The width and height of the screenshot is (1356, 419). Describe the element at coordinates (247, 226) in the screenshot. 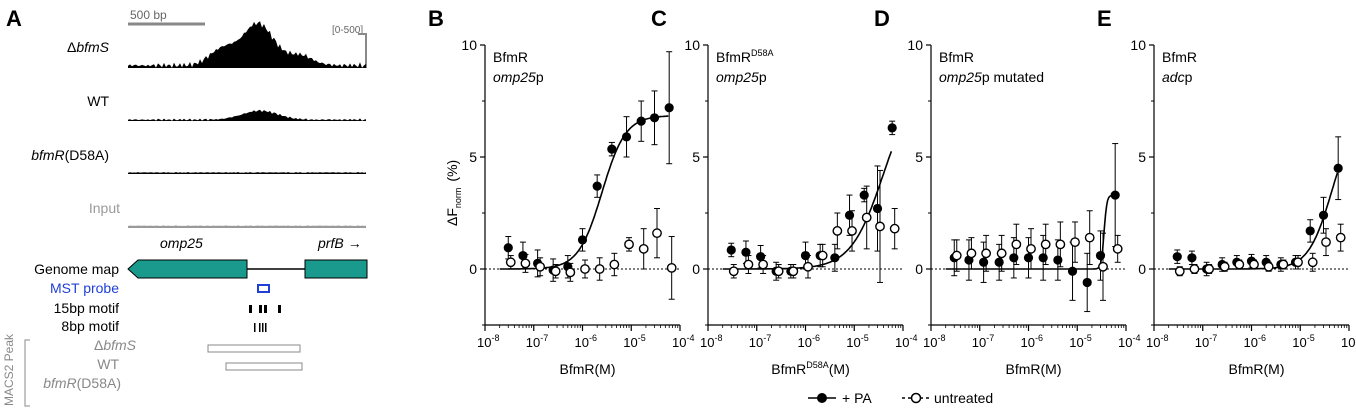

I see `coverage-track-input` at that location.